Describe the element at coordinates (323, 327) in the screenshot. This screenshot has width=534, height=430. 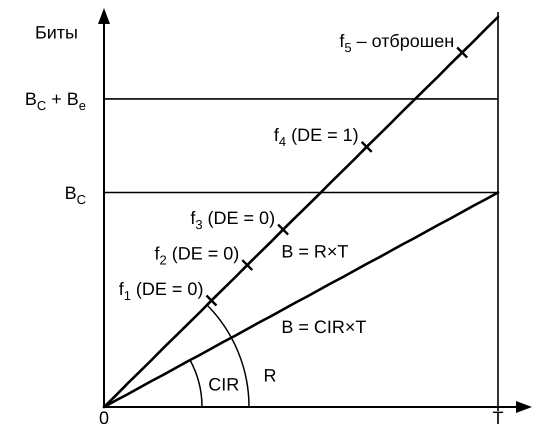
I see `series-label: B = CIR×T` at that location.